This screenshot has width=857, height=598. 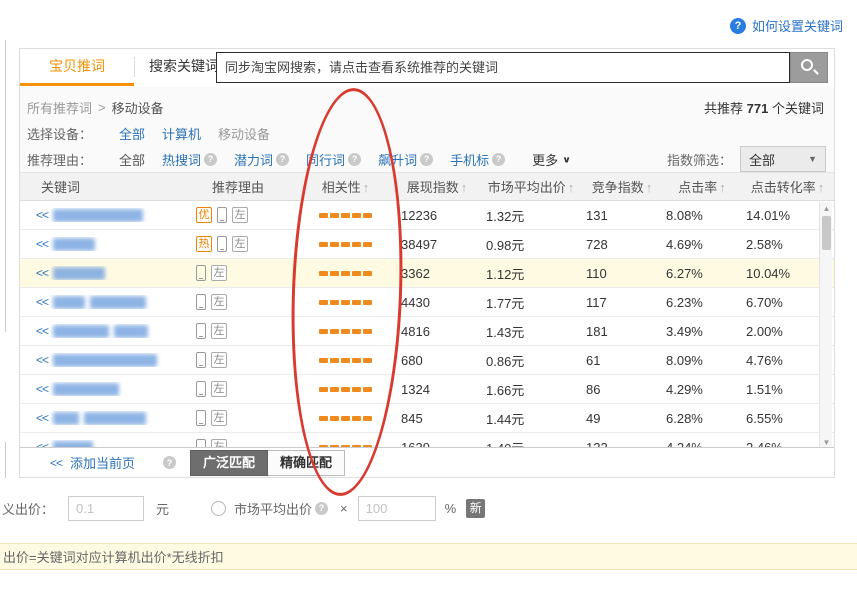 What do you see at coordinates (787, 187) in the screenshot?
I see `column-header-8: 点击转化率 ↑` at bounding box center [787, 187].